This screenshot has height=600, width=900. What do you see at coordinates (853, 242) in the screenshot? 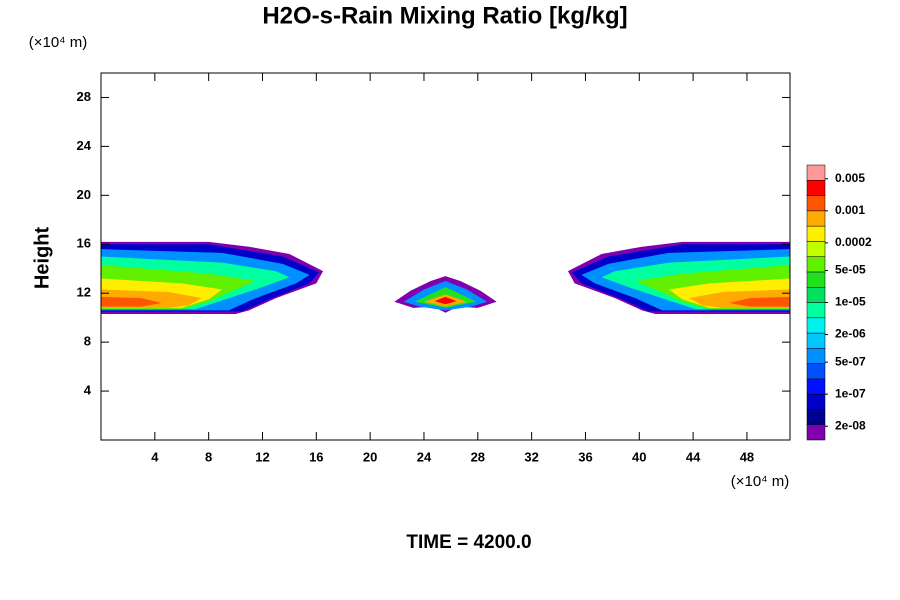
I see `colorbar-label: 0.0002` at bounding box center [853, 242].